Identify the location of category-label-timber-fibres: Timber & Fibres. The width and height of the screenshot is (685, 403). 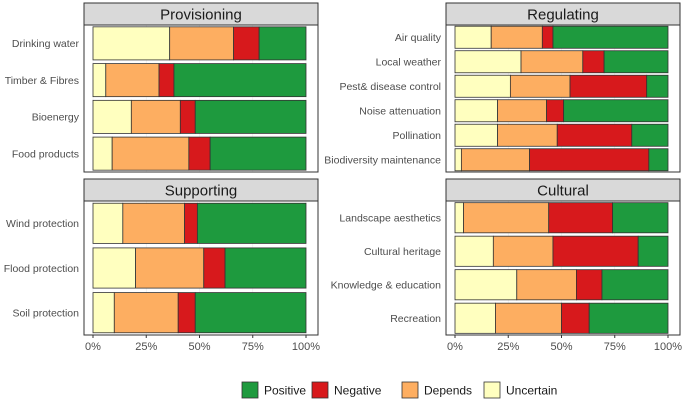
(42, 81).